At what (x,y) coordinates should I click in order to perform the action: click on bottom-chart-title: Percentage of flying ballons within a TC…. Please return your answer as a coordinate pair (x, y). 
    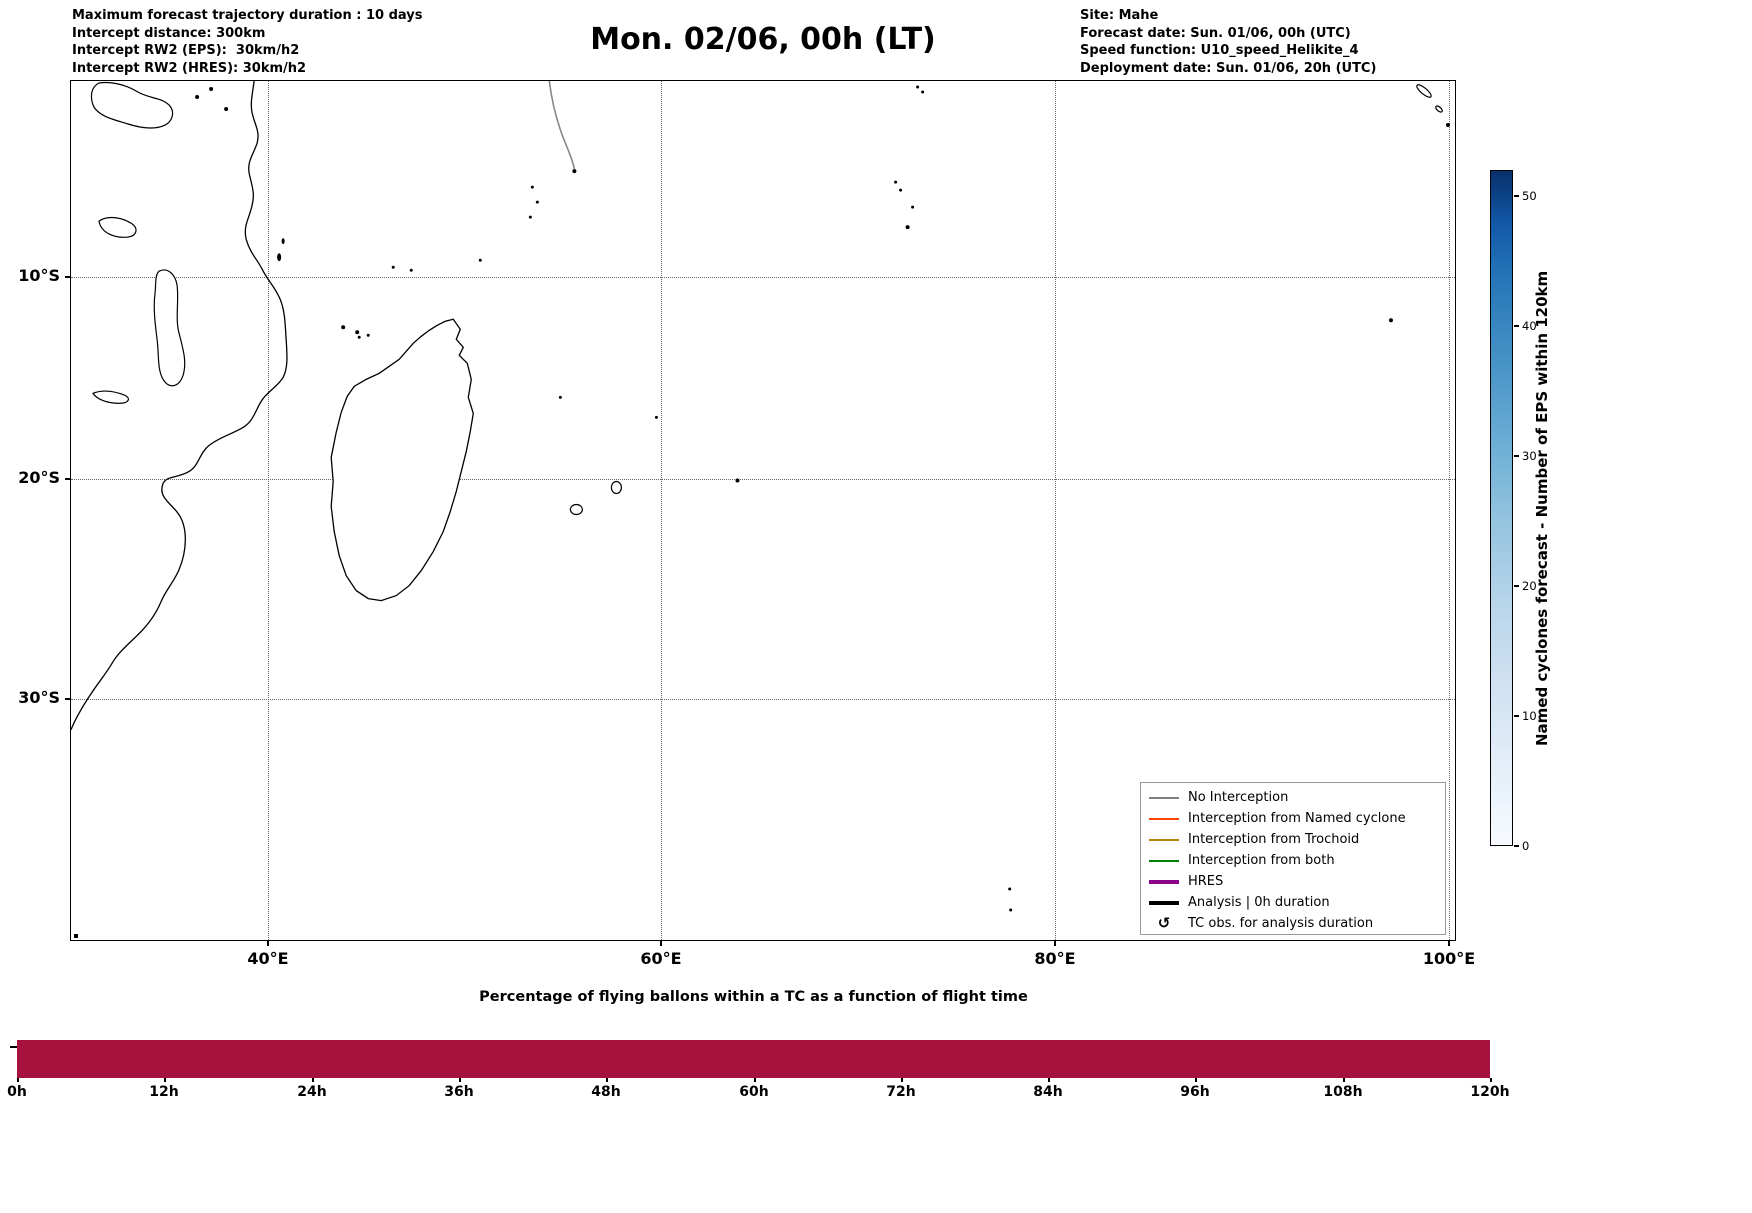
    Looking at the image, I should click on (753, 997).